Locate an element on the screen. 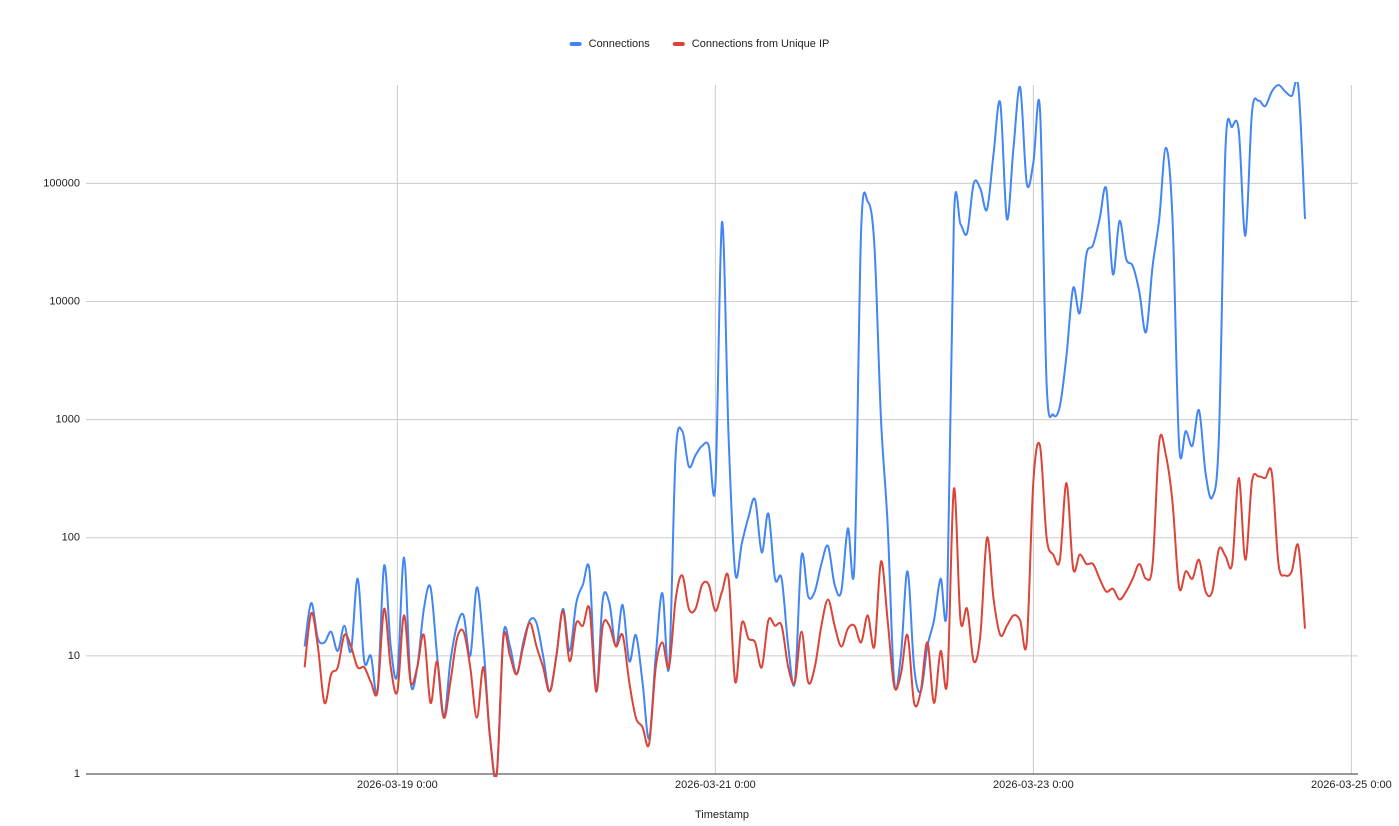 Image resolution: width=1399 pixels, height=826 pixels. y-tick-label: 1 is located at coordinates (77, 774).